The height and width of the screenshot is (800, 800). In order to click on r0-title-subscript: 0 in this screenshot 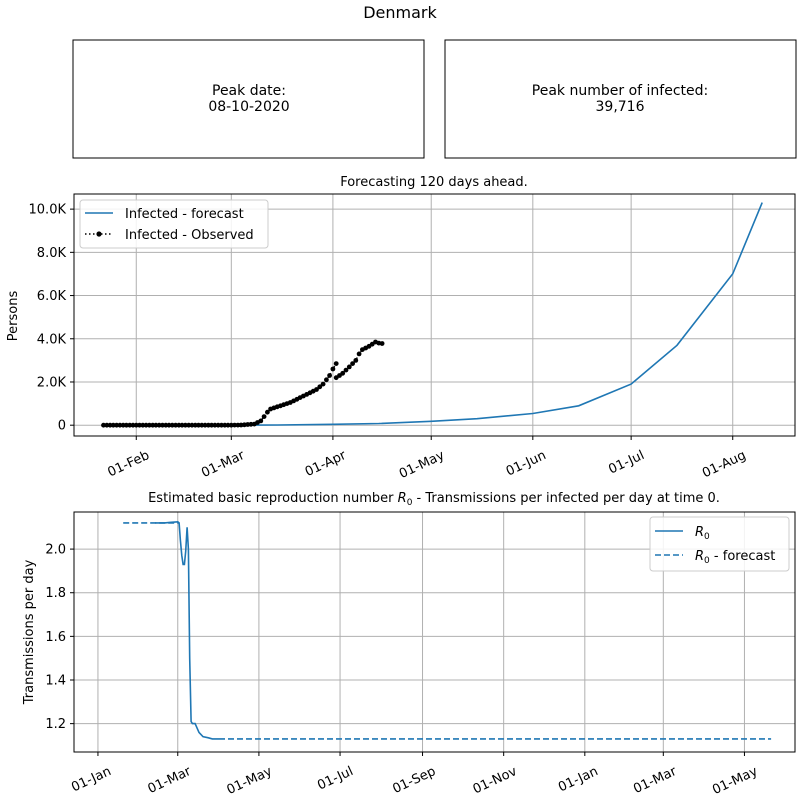, I will do `click(410, 503)`.